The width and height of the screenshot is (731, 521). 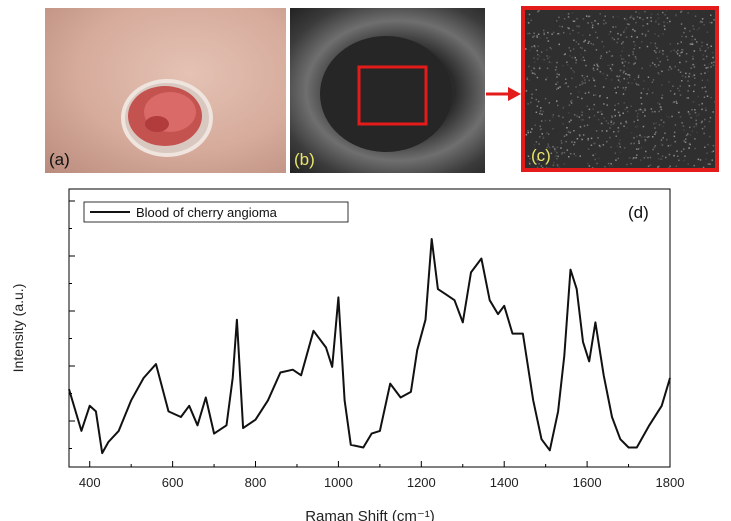 What do you see at coordinates (338, 482) in the screenshot?
I see `x-tick-label: 1000` at bounding box center [338, 482].